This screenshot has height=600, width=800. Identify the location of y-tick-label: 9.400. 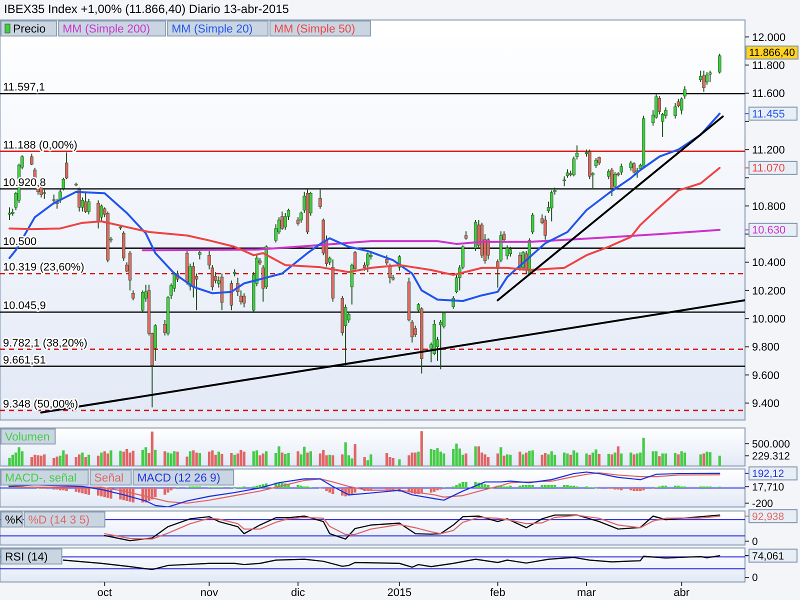
(766, 404).